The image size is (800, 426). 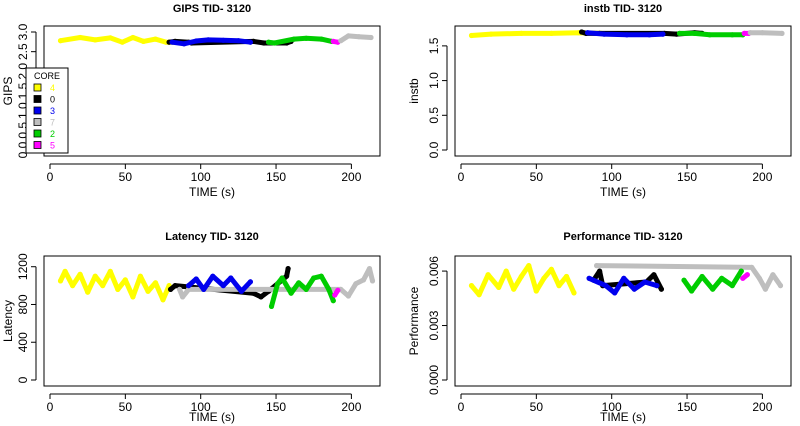 What do you see at coordinates (52, 123) in the screenshot?
I see `legend-label: 7` at bounding box center [52, 123].